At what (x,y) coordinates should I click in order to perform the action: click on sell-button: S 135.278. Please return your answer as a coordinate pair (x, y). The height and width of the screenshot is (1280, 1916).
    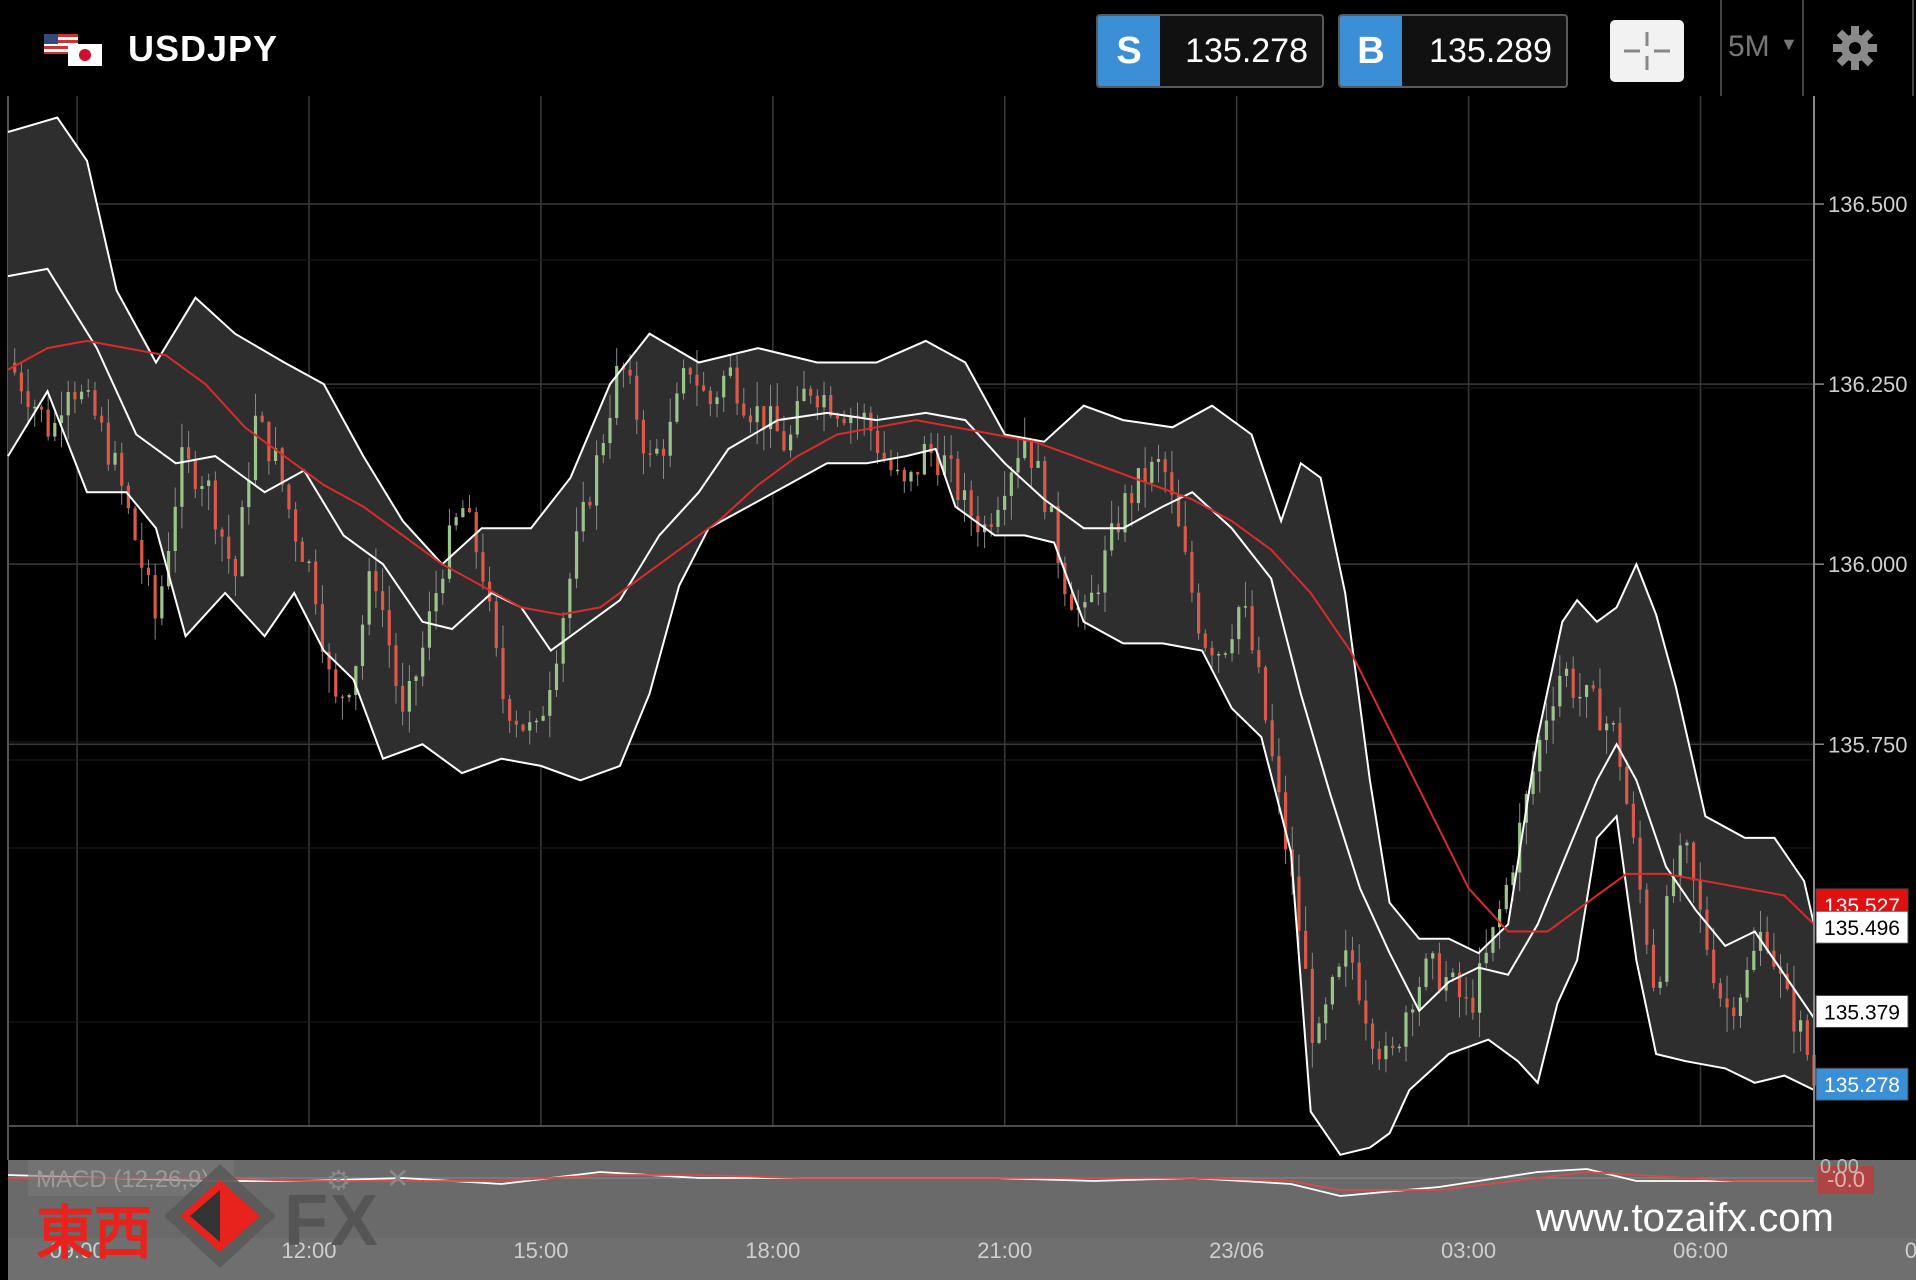
    Looking at the image, I should click on (1210, 51).